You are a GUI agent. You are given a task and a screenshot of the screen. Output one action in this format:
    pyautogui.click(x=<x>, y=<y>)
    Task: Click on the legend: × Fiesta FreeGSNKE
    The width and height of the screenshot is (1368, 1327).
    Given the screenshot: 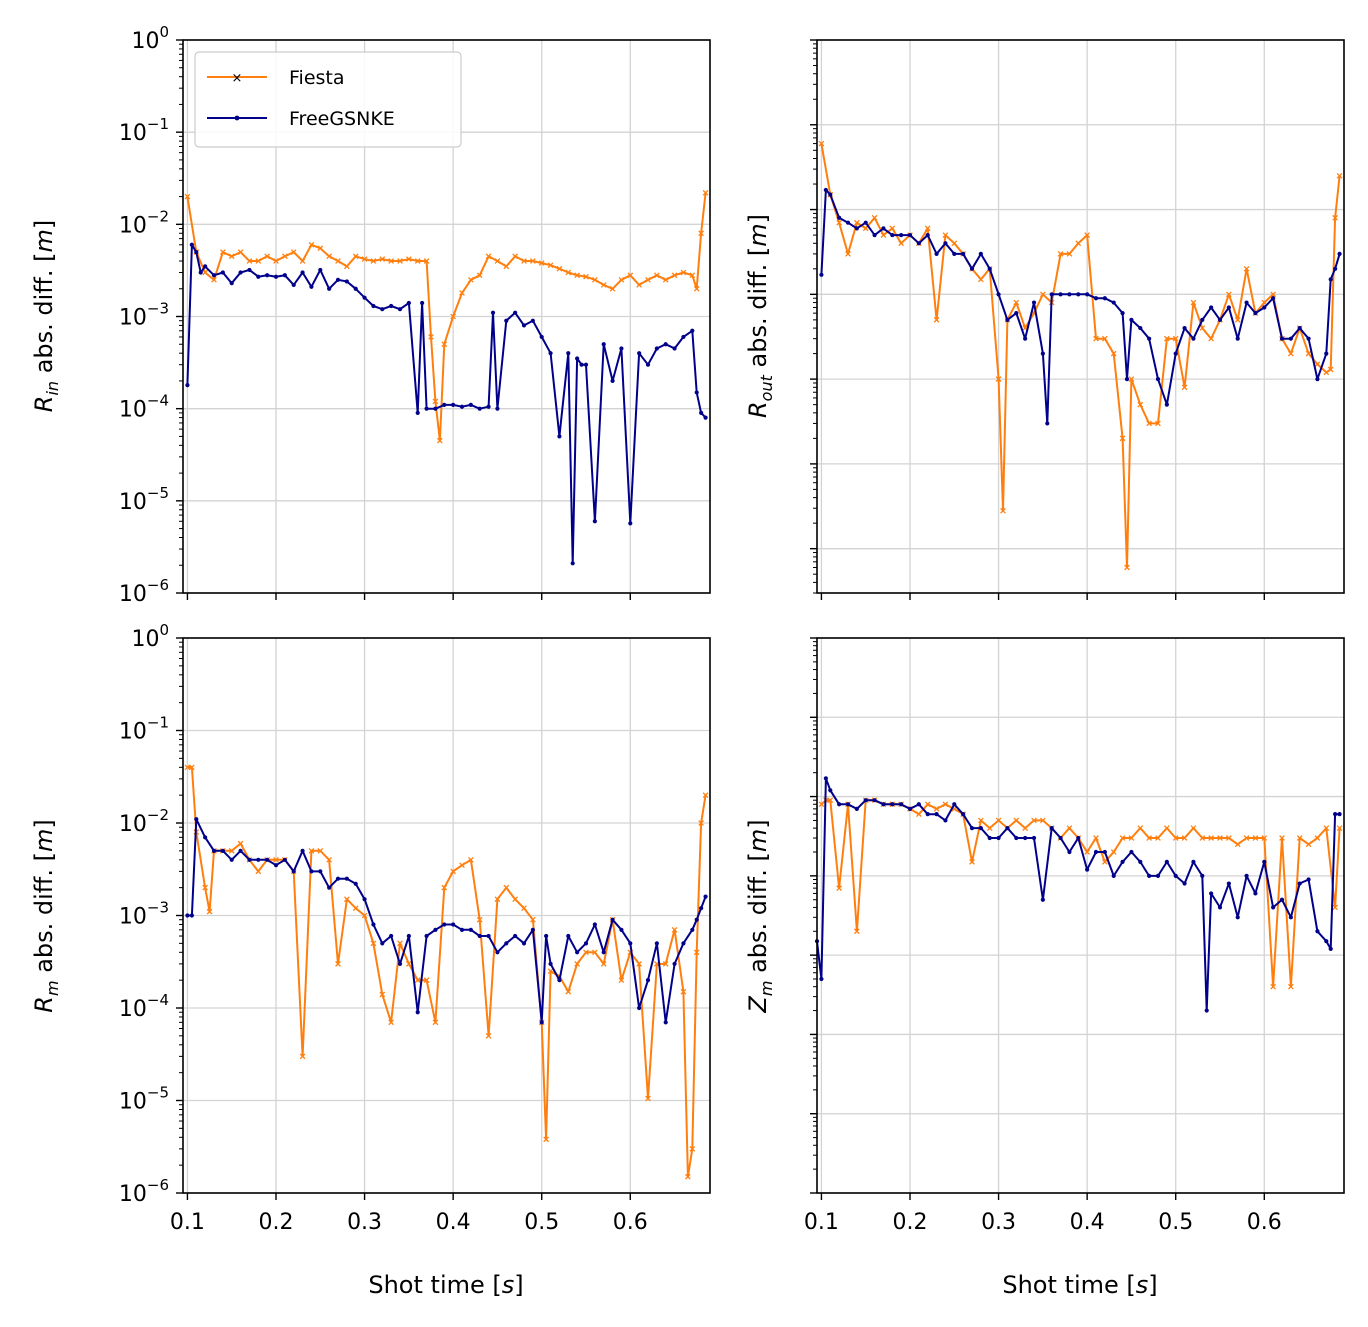 What is the action you would take?
    pyautogui.click(x=328, y=99)
    